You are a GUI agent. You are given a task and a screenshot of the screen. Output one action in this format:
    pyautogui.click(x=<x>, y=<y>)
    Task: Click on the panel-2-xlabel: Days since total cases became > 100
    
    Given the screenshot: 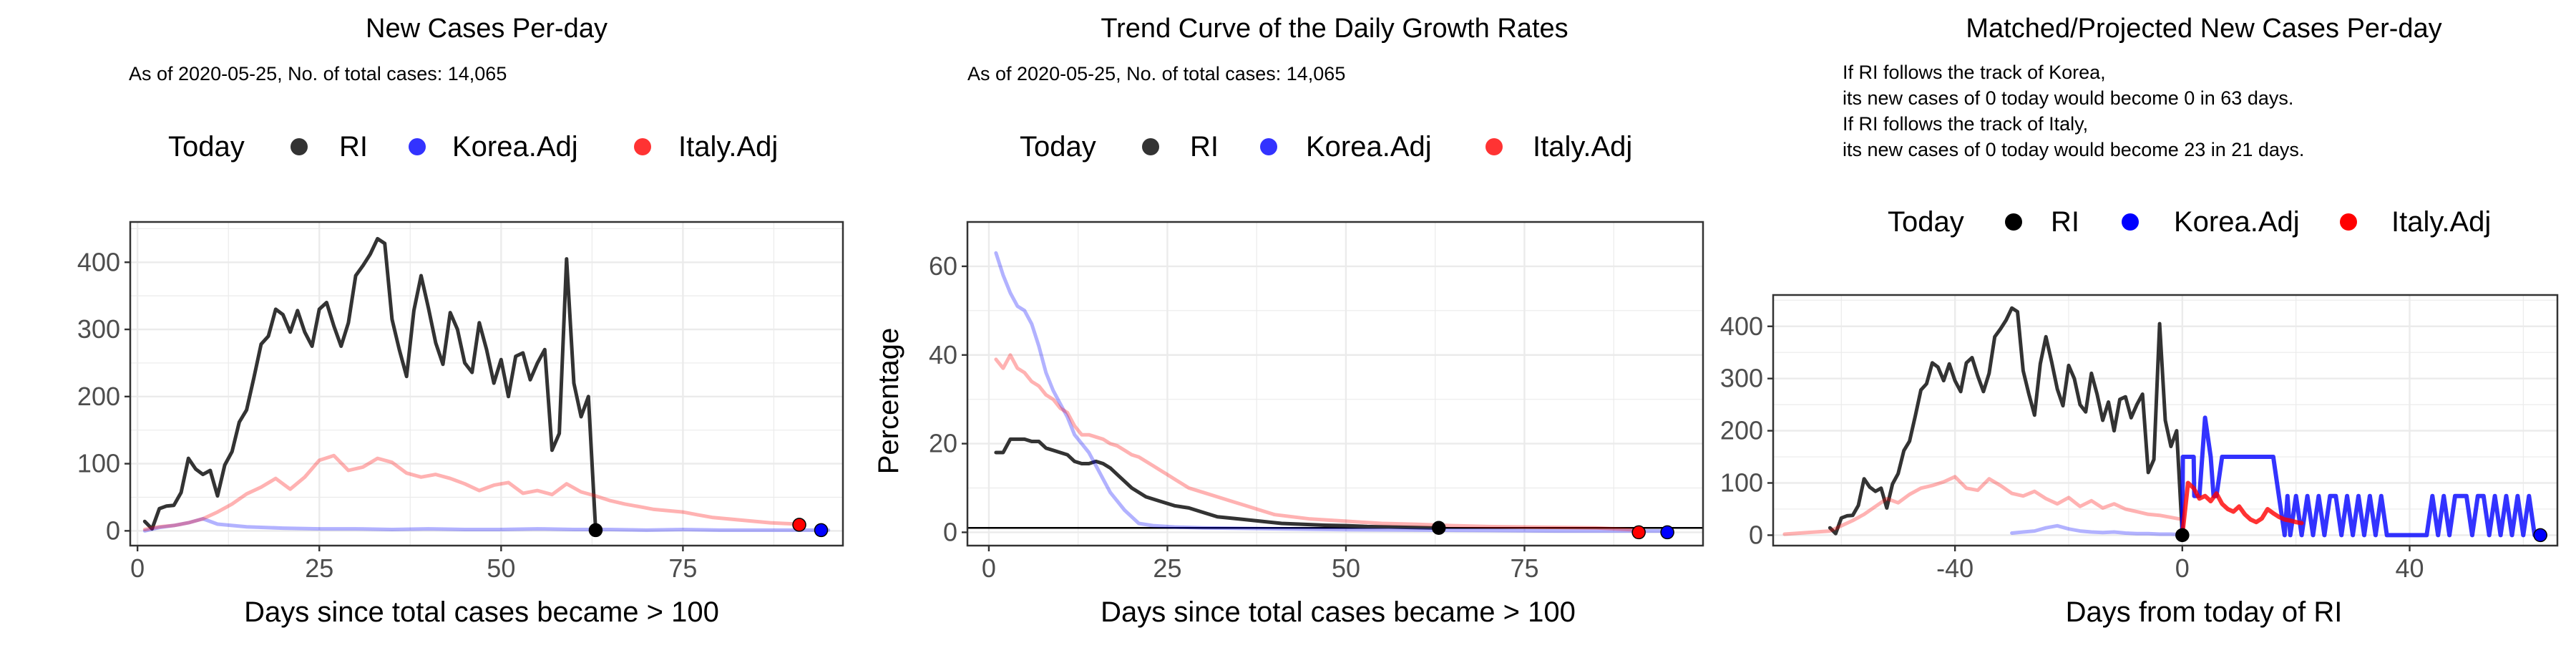 What is the action you would take?
    pyautogui.click(x=1338, y=612)
    